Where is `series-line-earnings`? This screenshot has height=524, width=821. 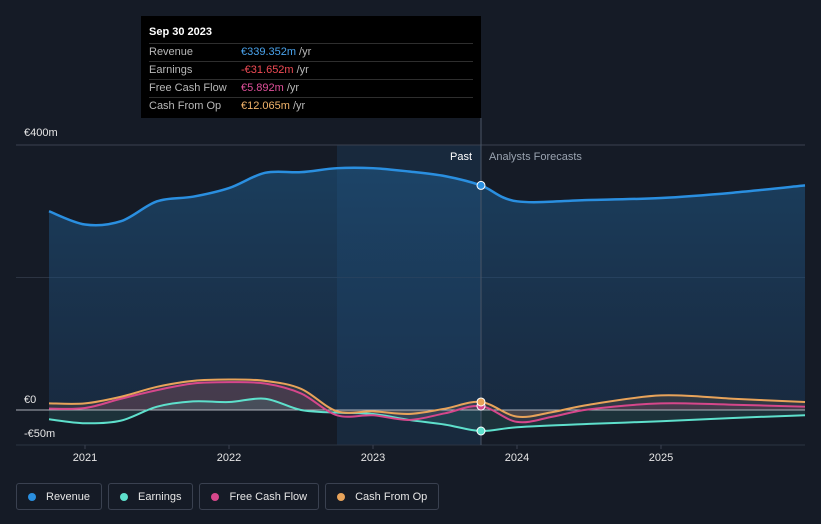
series-line-earnings is located at coordinates (427, 415).